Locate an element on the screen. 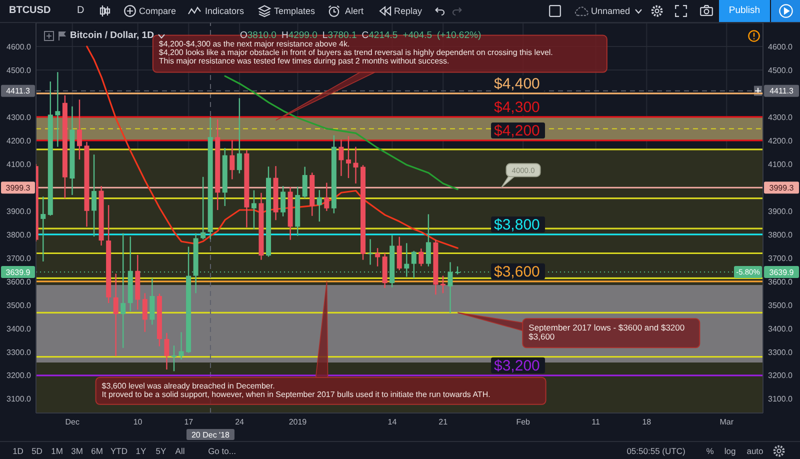 This screenshot has width=800, height=459. y2-tick-label: 3800.0 is located at coordinates (781, 235).